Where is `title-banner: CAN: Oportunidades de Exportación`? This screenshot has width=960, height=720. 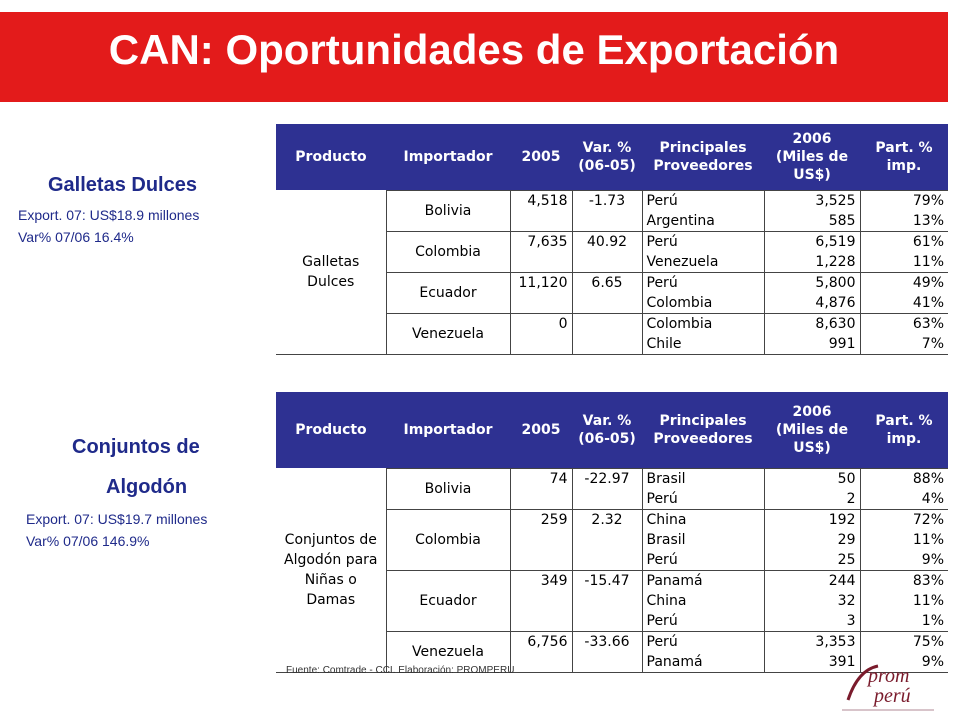
title-banner: CAN: Oportunidades de Exportación is located at coordinates (474, 57).